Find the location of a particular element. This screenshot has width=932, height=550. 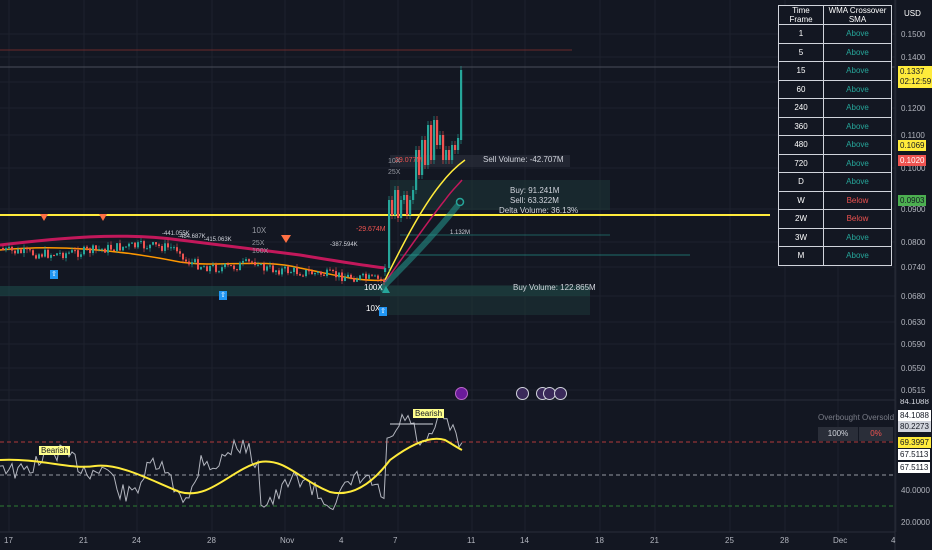

lev-100x-b: 100X is located at coordinates (373, 287).